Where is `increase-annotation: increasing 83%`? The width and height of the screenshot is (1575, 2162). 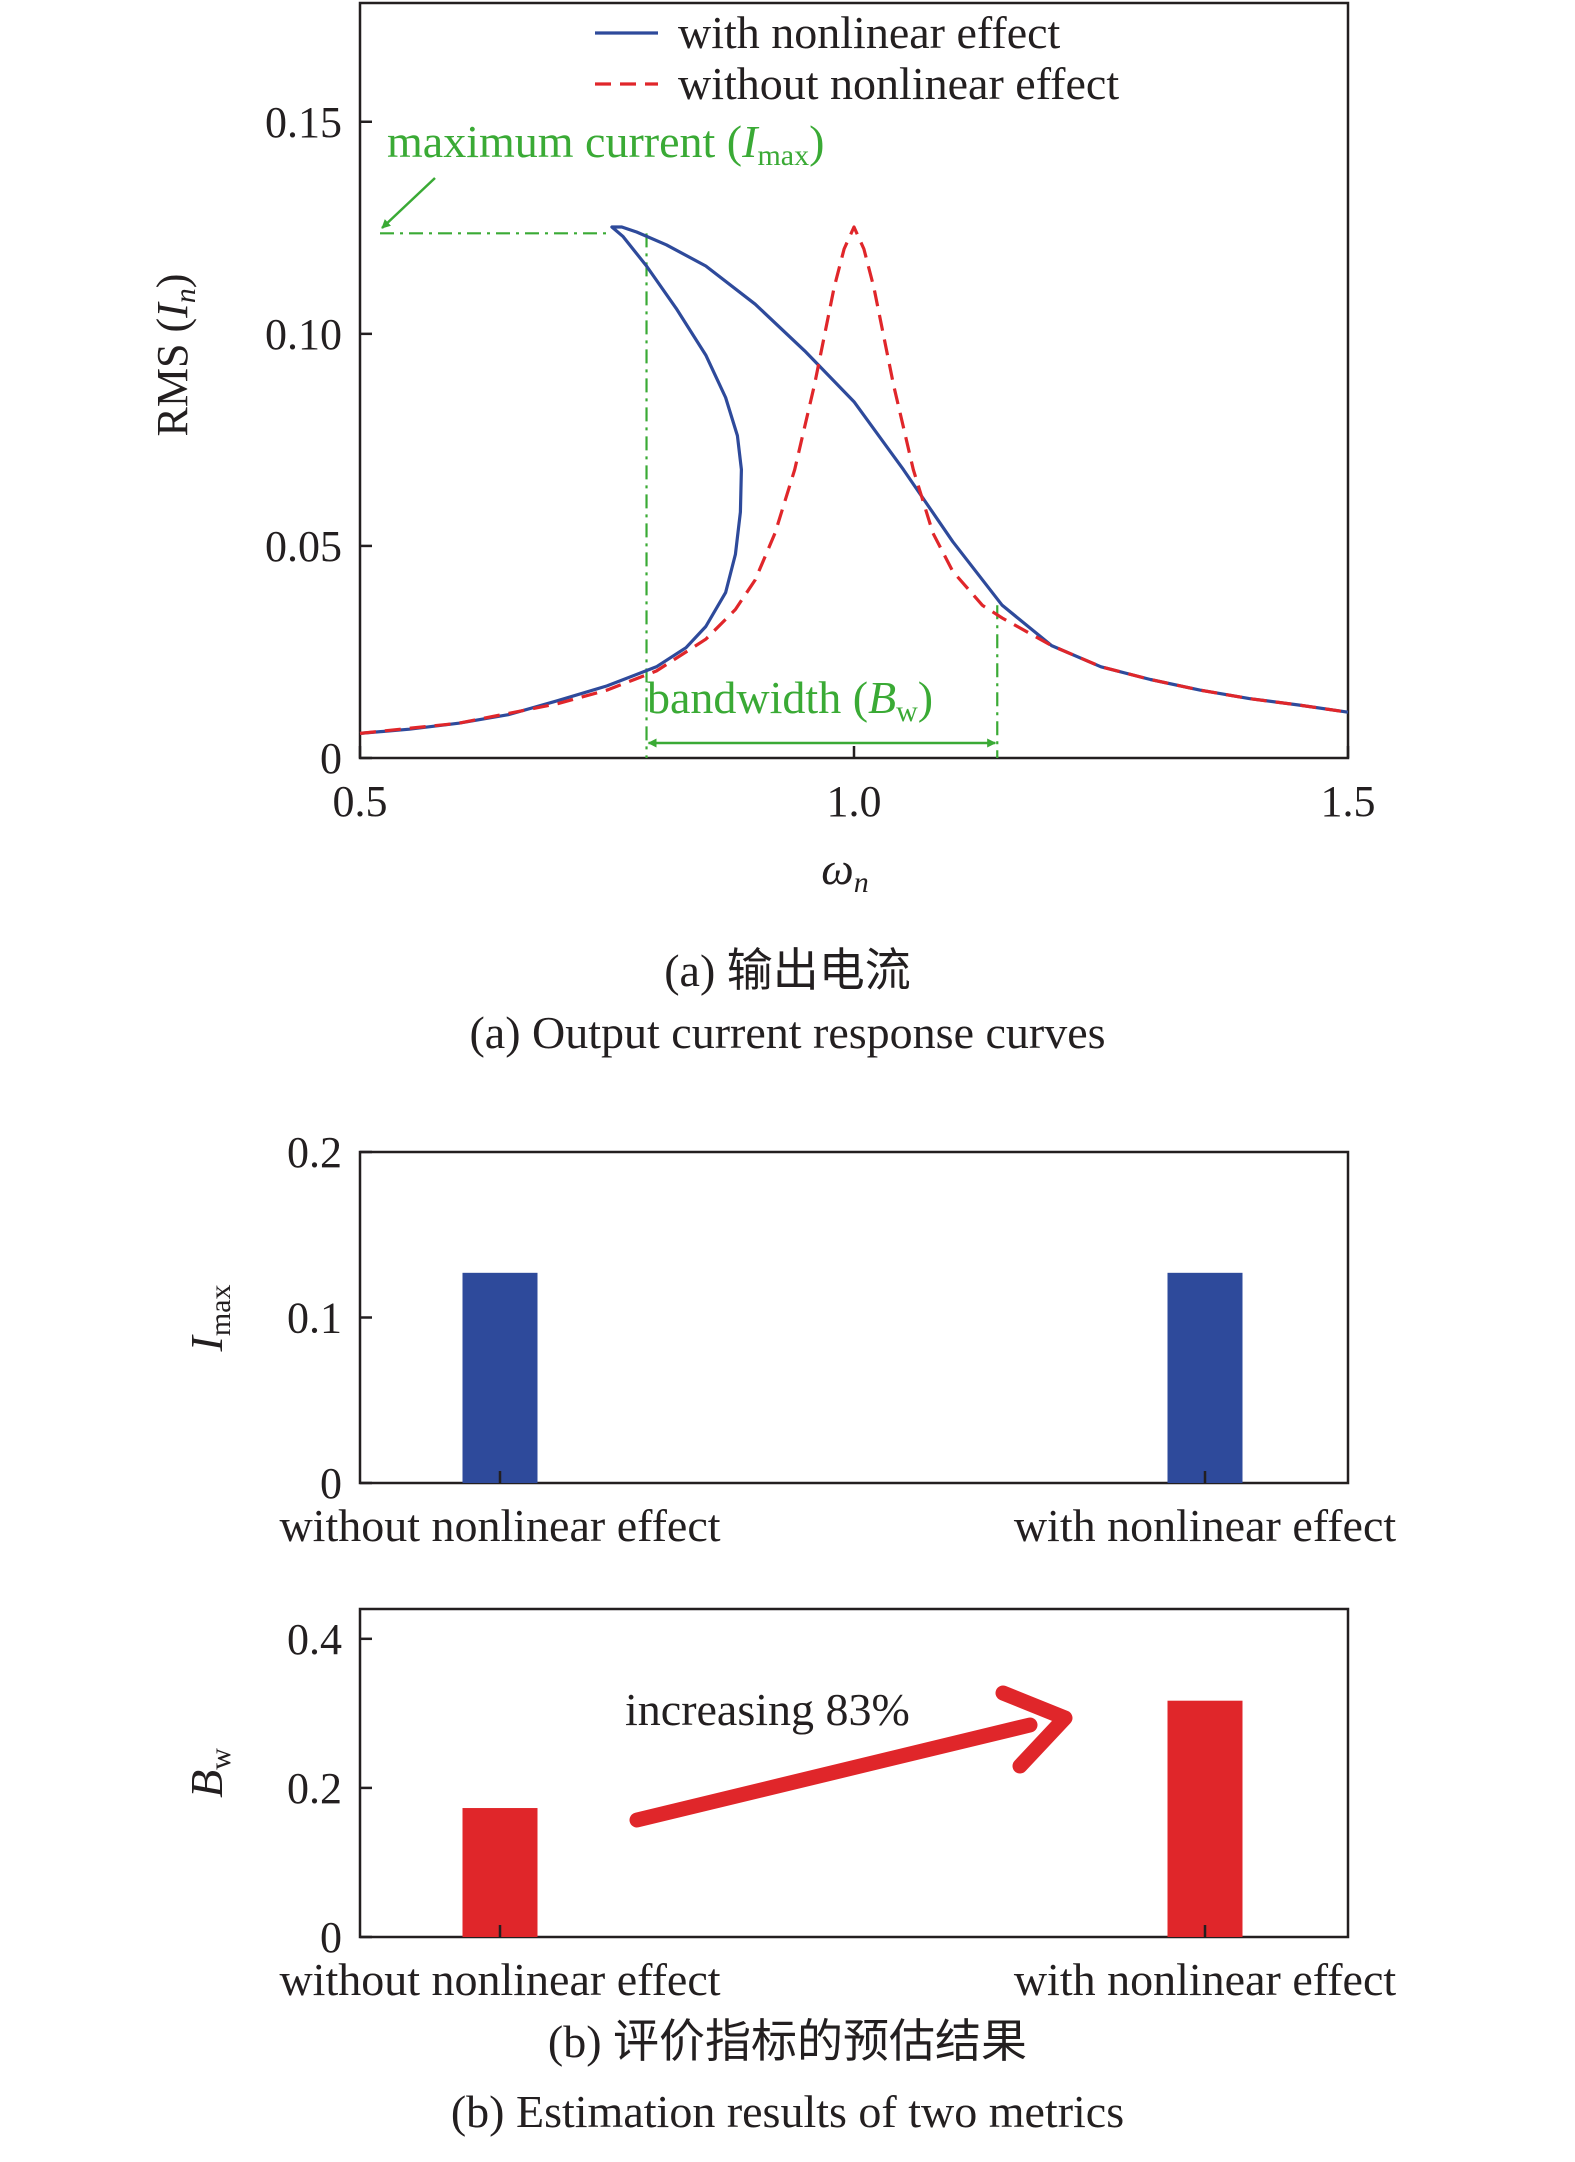 increase-annotation: increasing 83% is located at coordinates (767, 1709).